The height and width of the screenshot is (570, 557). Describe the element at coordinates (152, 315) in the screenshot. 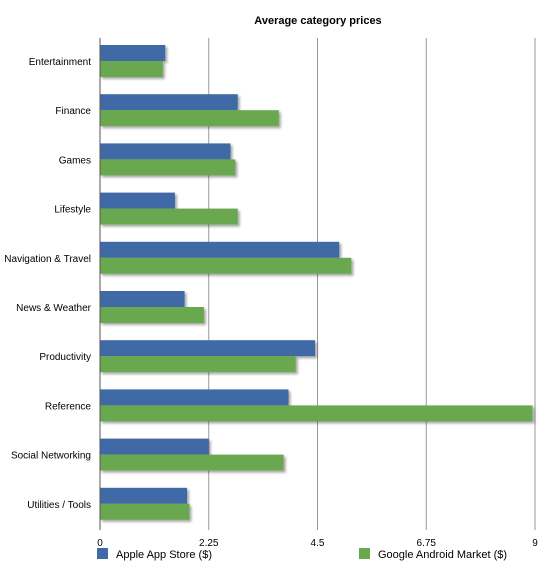

I see `bar-news-weather-android` at that location.